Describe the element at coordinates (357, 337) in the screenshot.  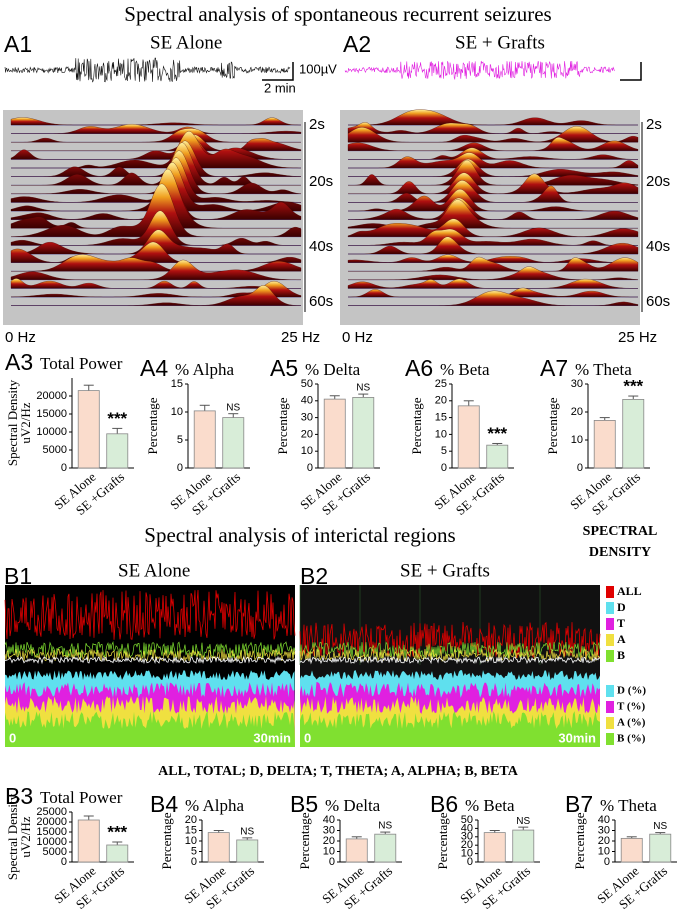
I see `freq-label: 0 Hz` at that location.